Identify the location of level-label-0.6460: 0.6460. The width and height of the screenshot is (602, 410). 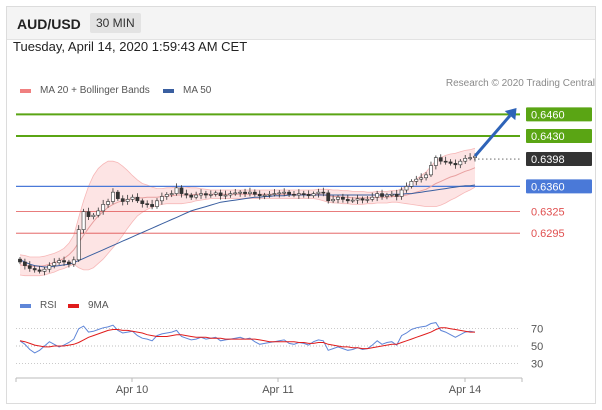
(548, 115).